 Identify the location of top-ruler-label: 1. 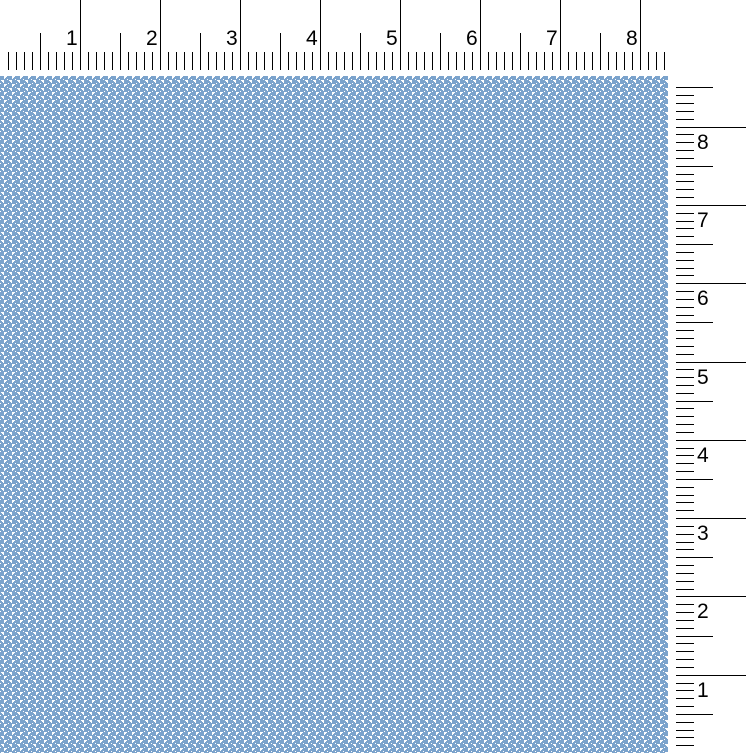
(72, 38).